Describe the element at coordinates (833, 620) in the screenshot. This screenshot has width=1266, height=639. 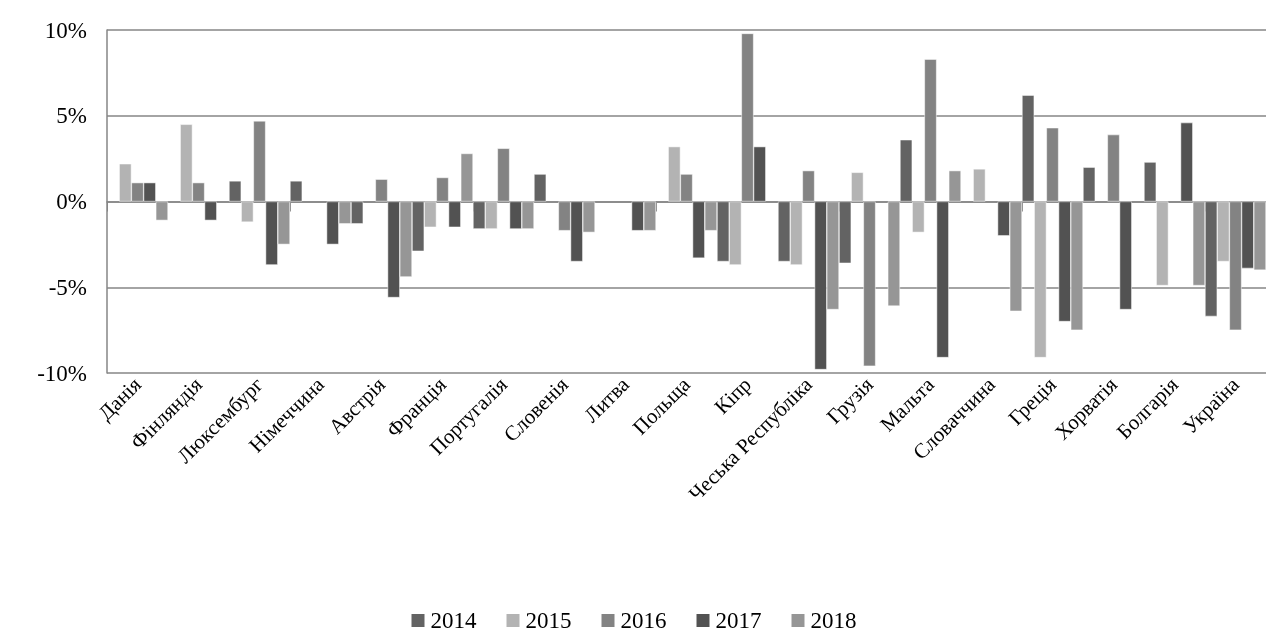
I see `legend-label: 2018` at that location.